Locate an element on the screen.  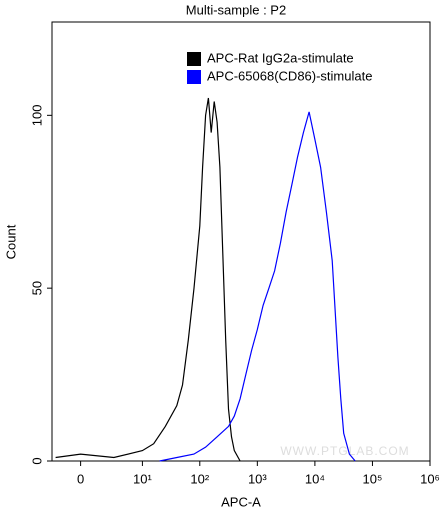
chart-title: Multi-sample : P2 is located at coordinates (236, 9).